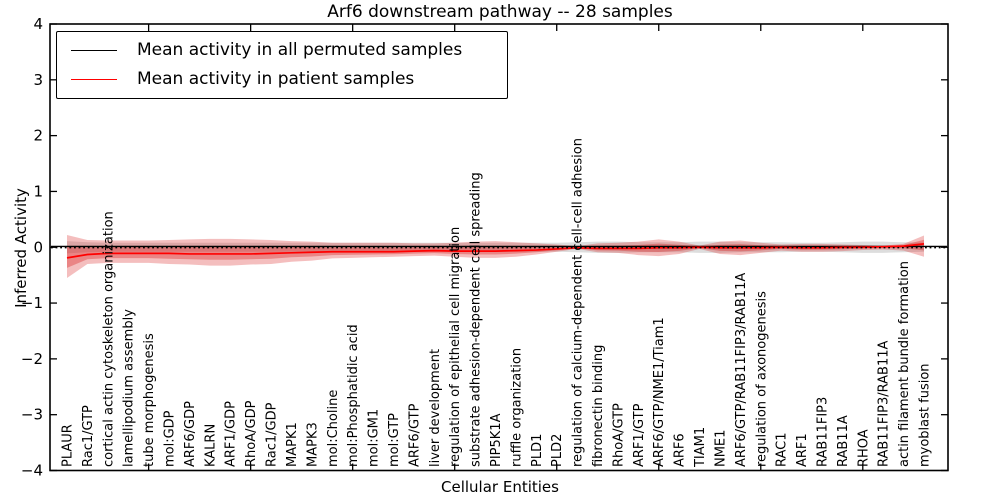 The image size is (1000, 500). Describe the element at coordinates (516, 407) in the screenshot. I see `x-category-label: ruffle organization` at that location.